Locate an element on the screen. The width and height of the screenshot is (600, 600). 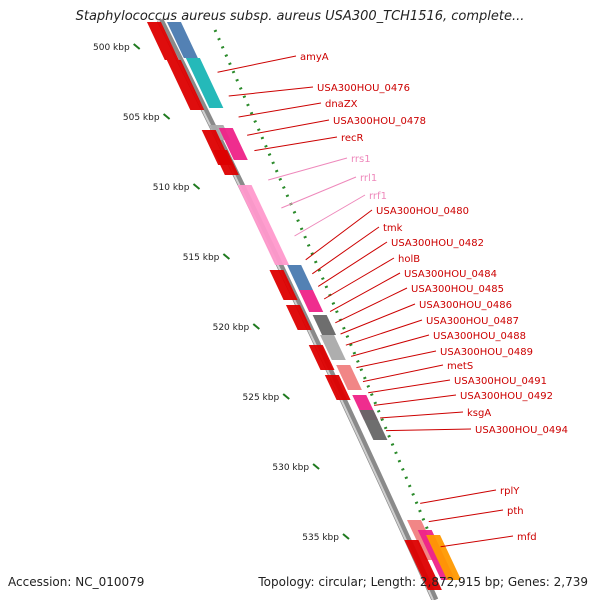
scale-label: 505 kbp is located at coordinates (141, 118).